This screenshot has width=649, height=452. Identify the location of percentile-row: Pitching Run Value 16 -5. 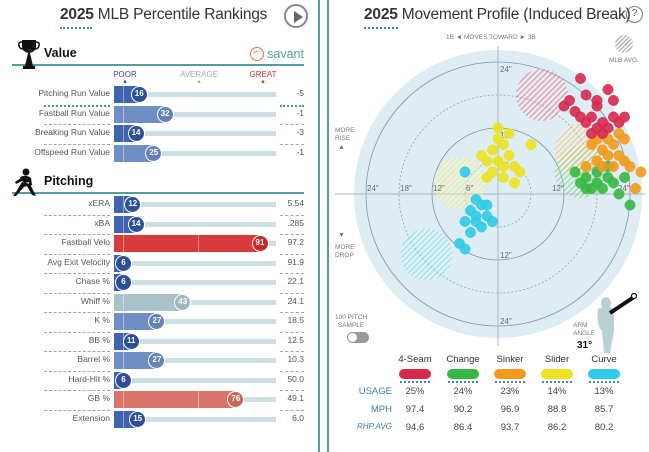
(159, 94).